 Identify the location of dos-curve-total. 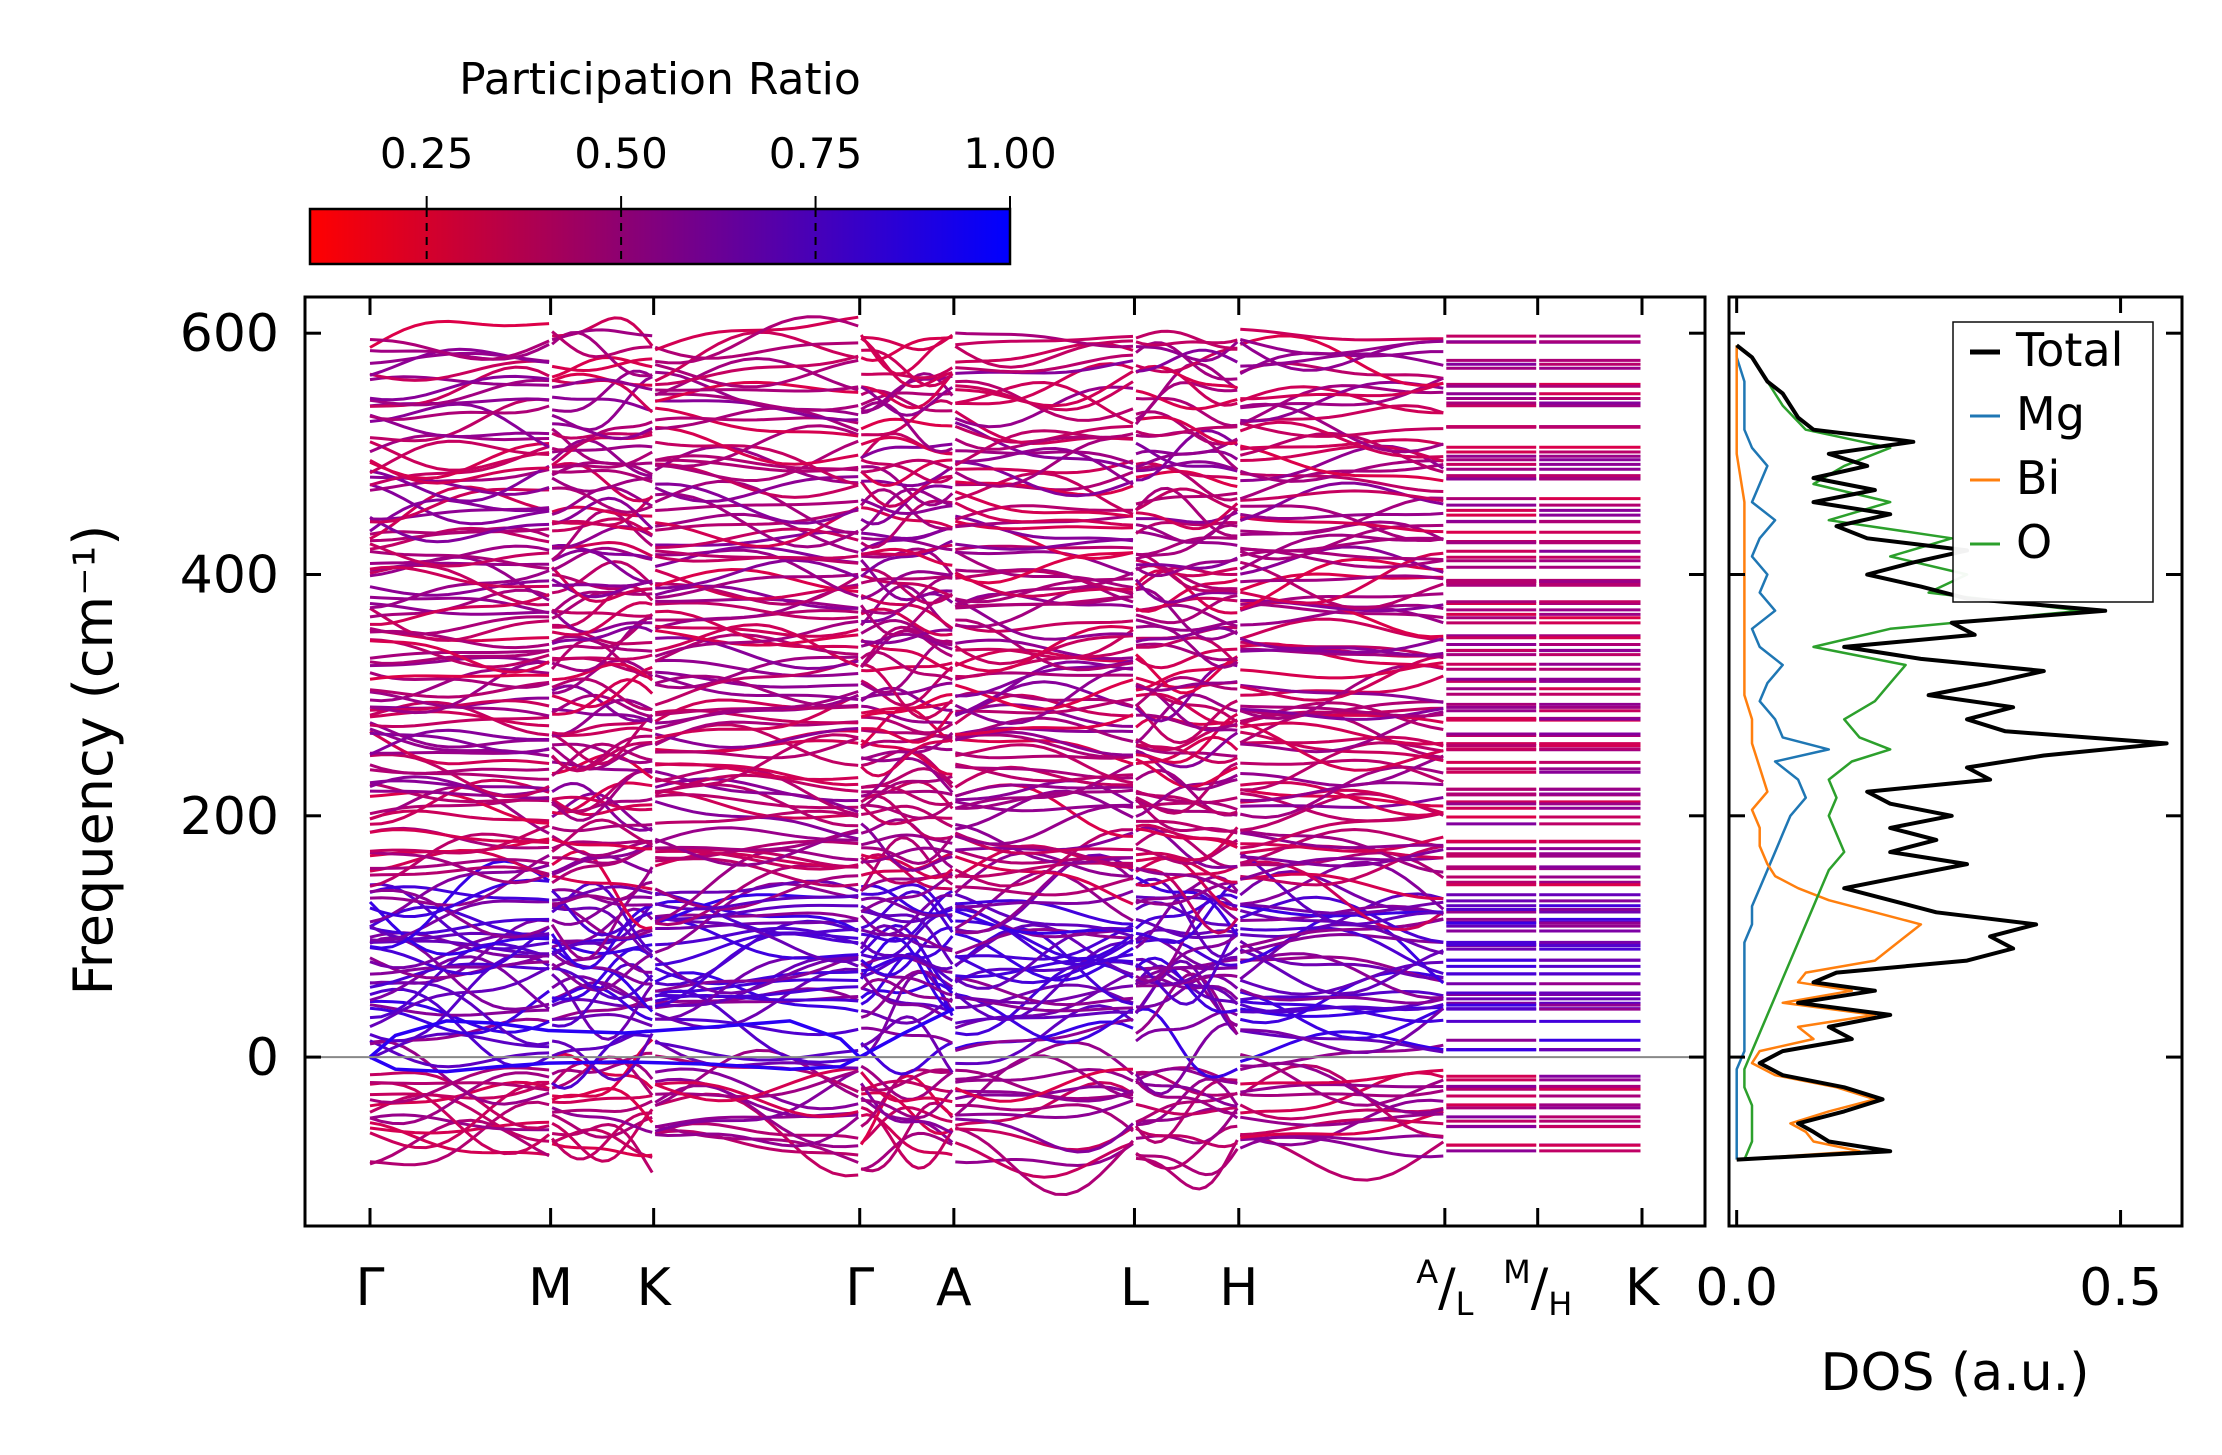
(1952, 752).